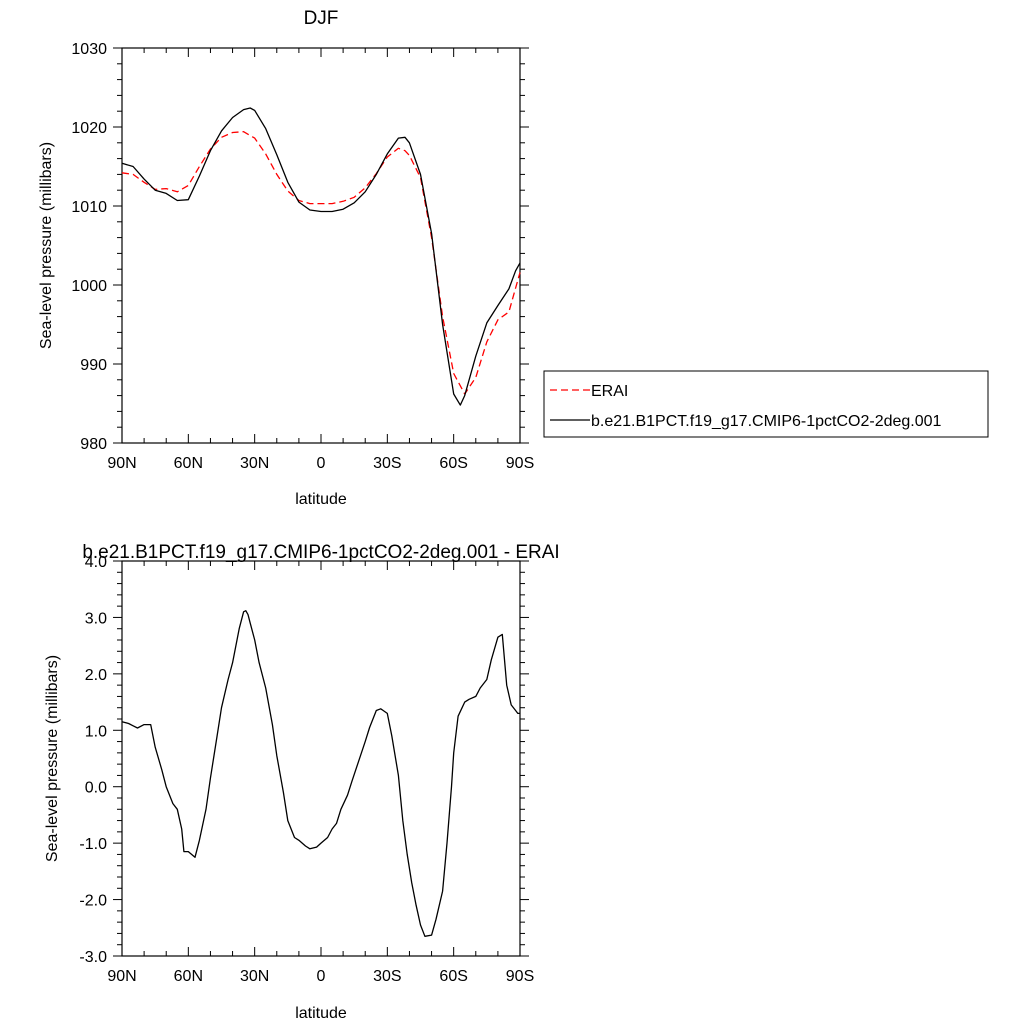 Image resolution: width=1024 pixels, height=1024 pixels. Describe the element at coordinates (96, 562) in the screenshot. I see `panel2-ytick-label: 4.0` at that location.